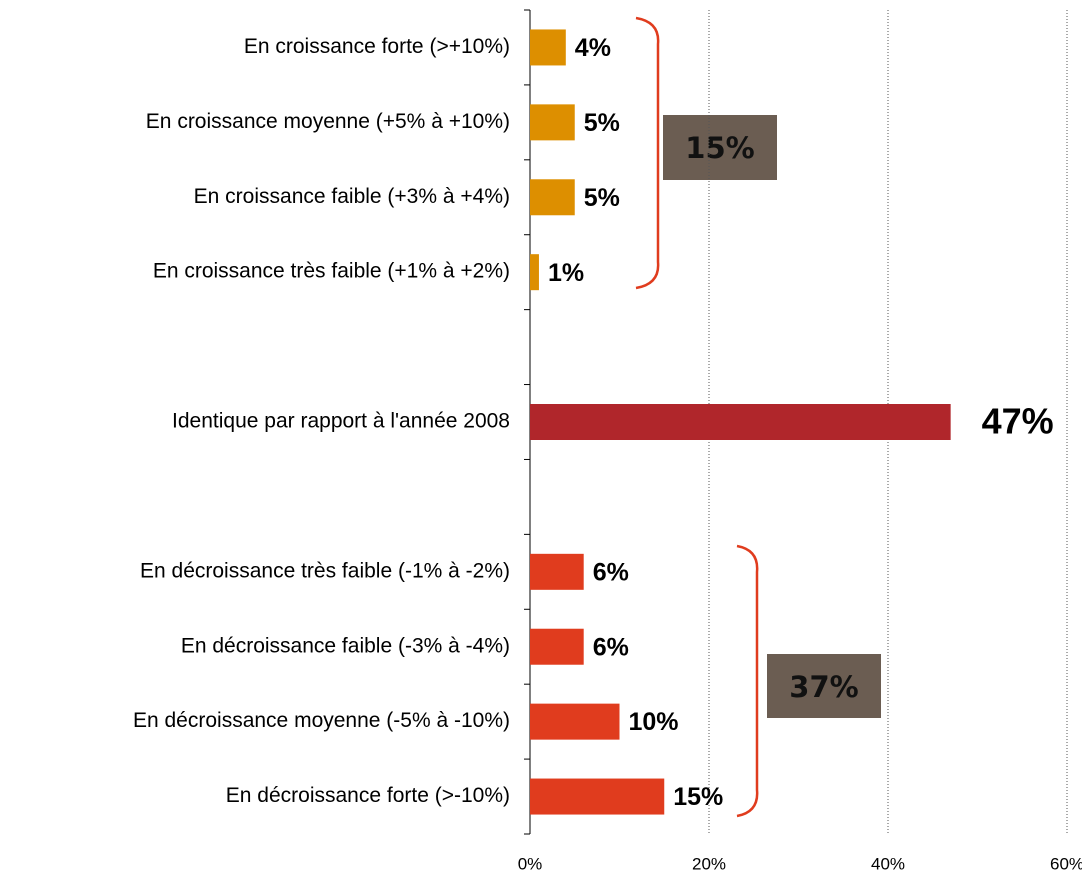 The image size is (1082, 875). Describe the element at coordinates (709, 863) in the screenshot. I see `x-tick-label: 20%` at that location.